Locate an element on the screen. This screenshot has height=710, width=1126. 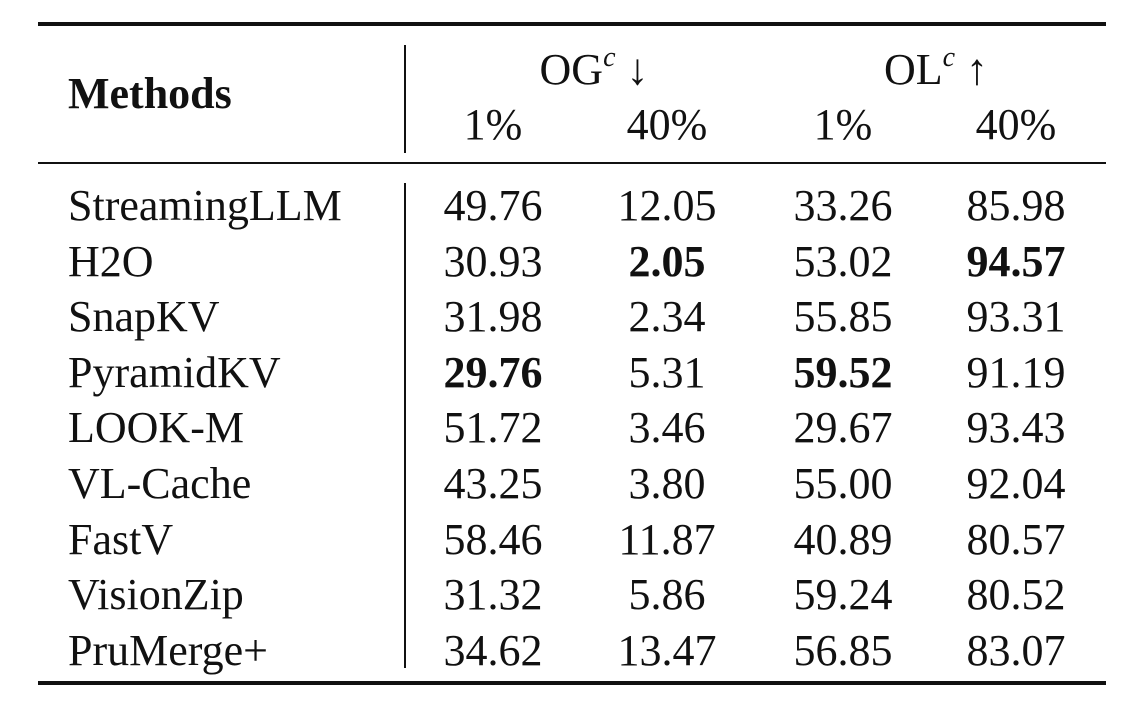
value-cell: 85.98 is located at coordinates (1016, 205).